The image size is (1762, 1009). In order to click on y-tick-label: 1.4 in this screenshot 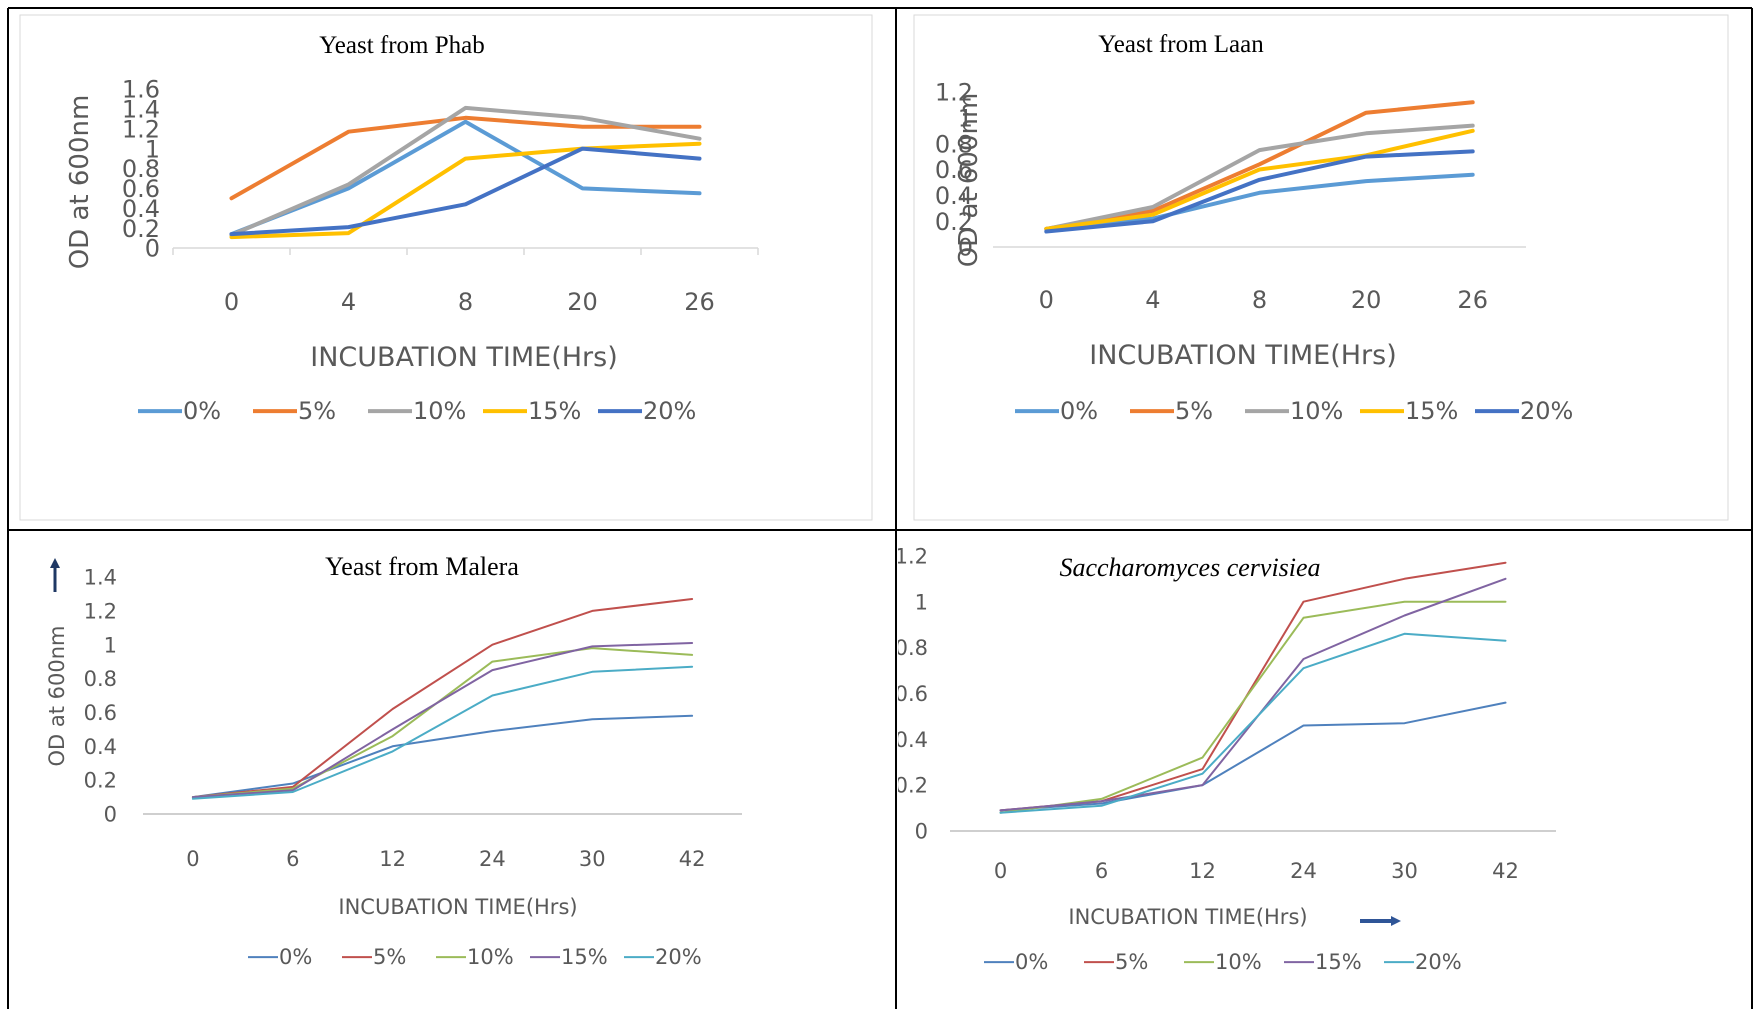, I will do `click(141, 110)`.